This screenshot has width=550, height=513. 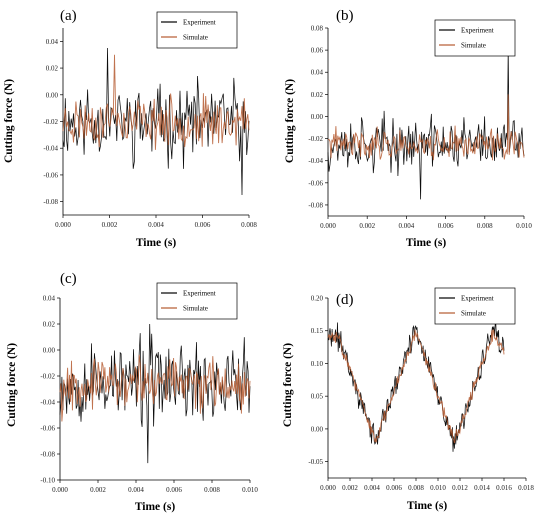 What do you see at coordinates (317, 51) in the screenshot?
I see `y-tick-label: 0.06` at bounding box center [317, 51].